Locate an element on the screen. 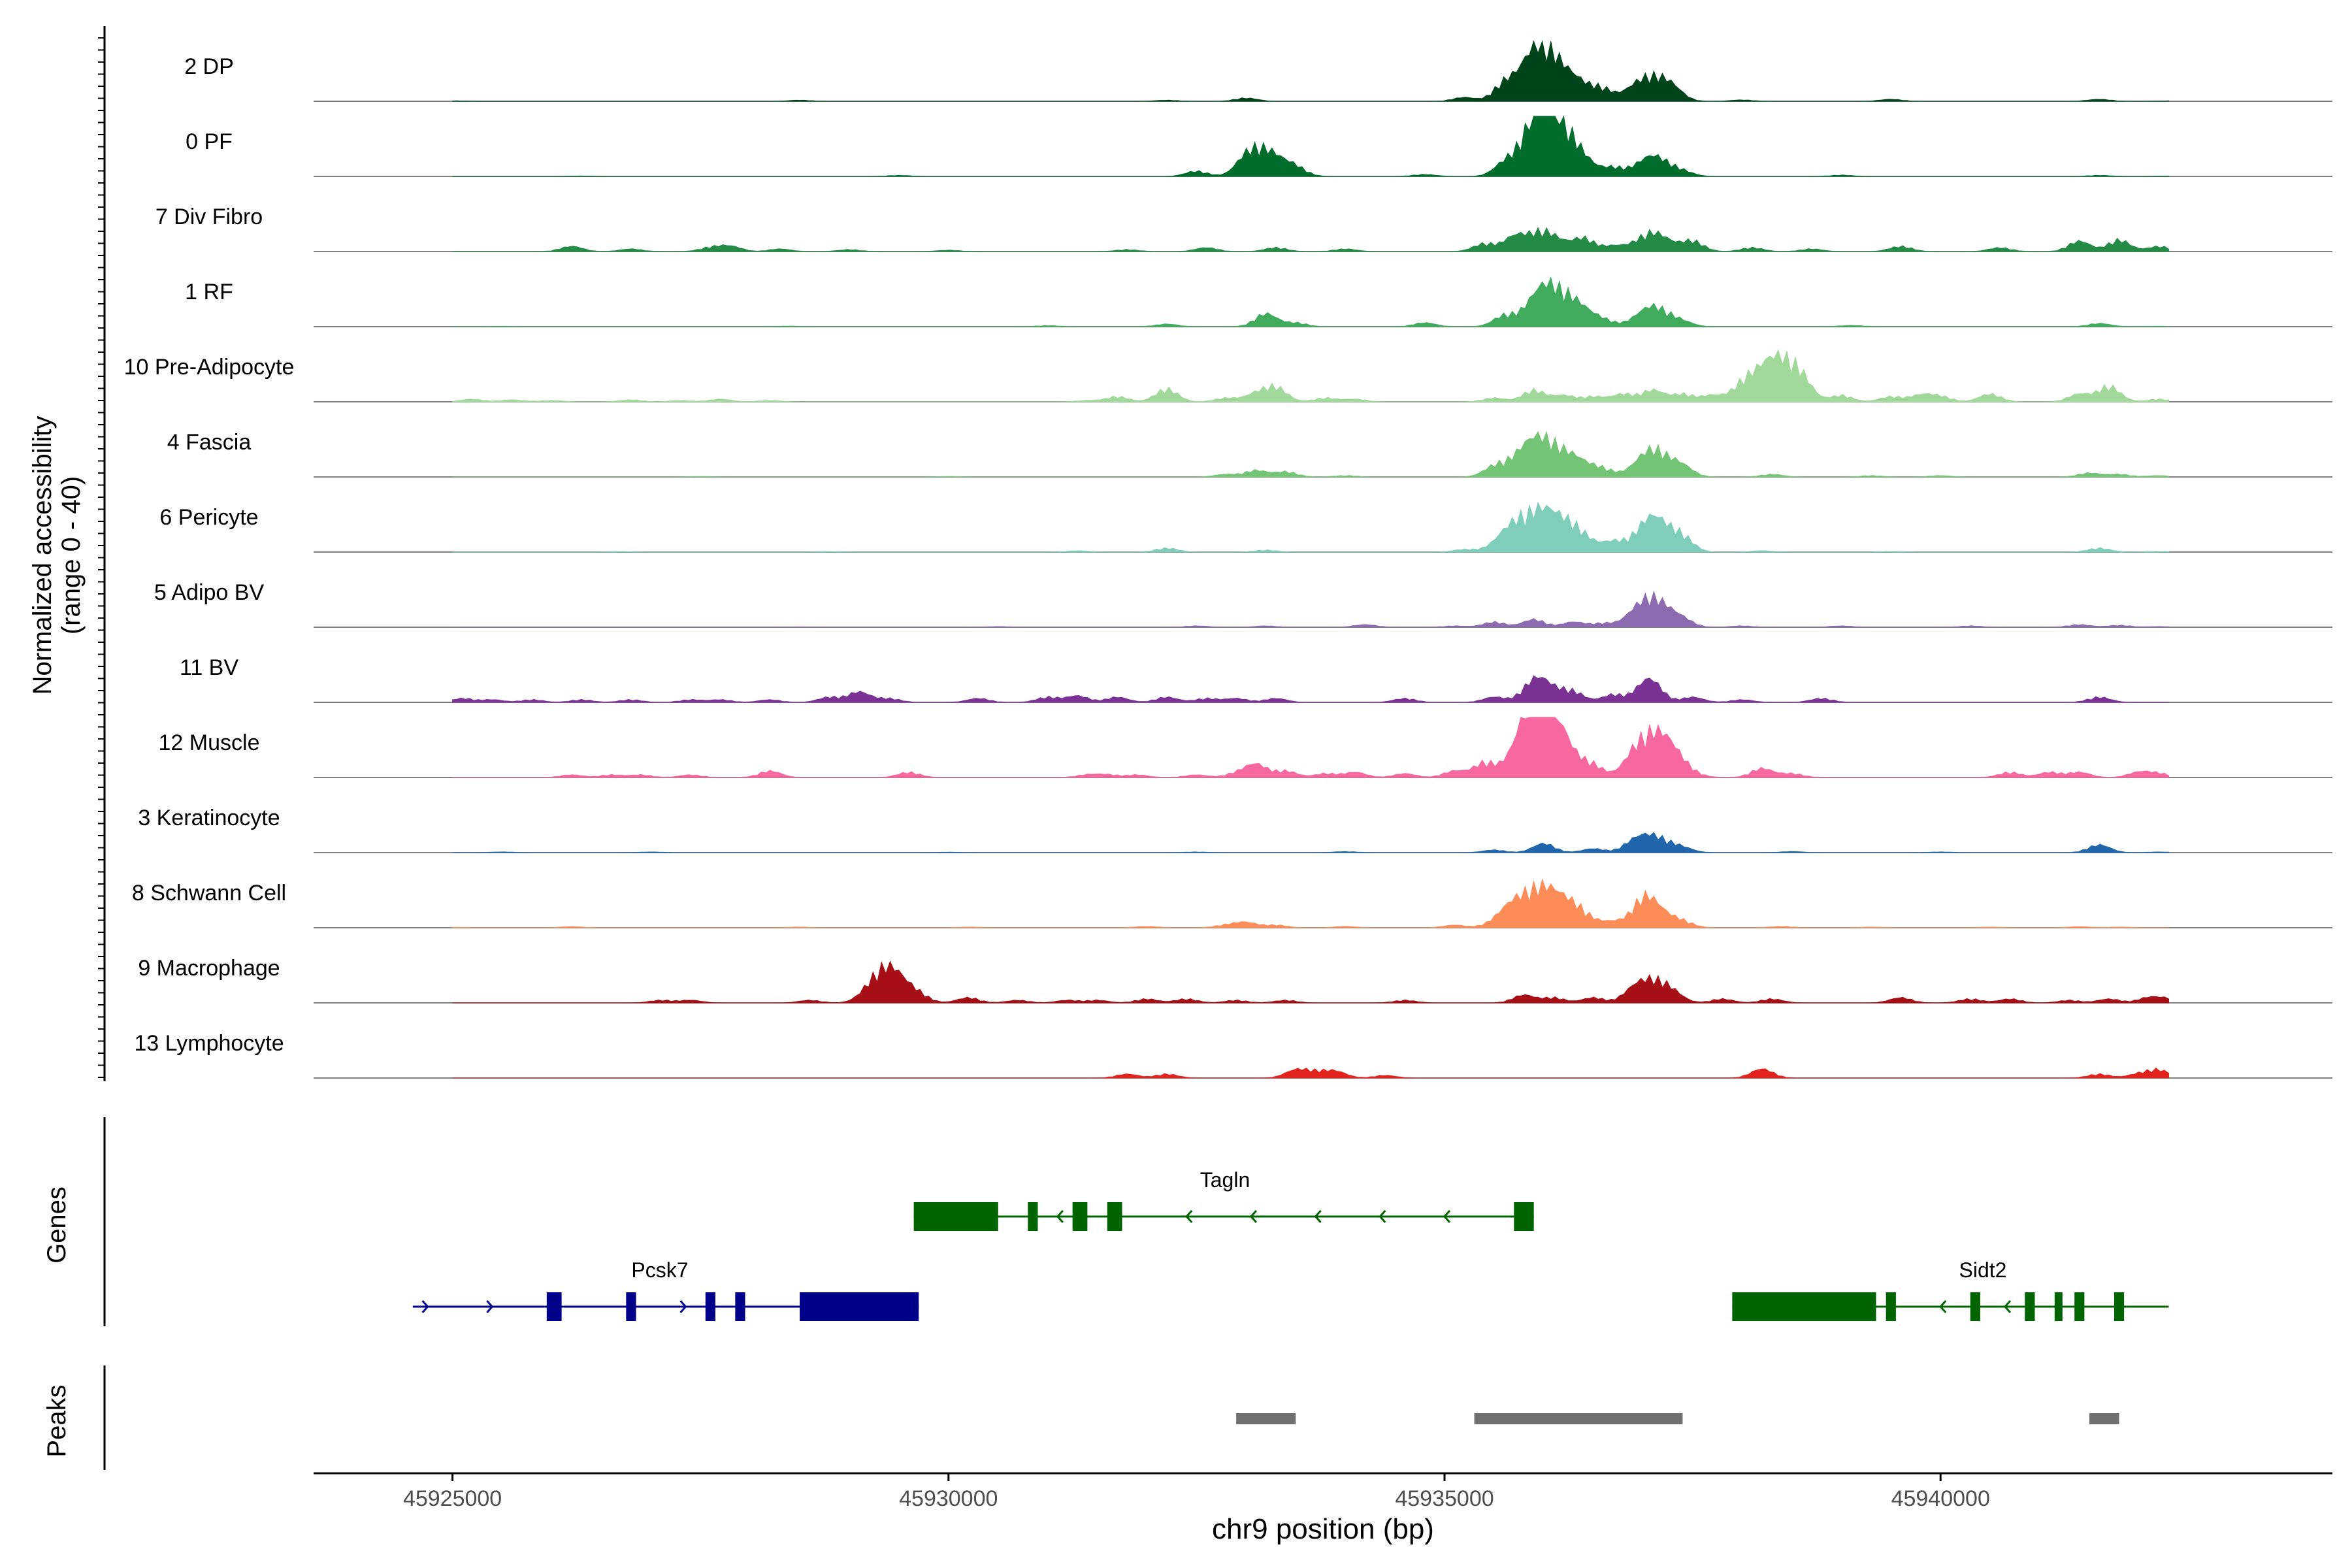 This screenshot has width=2352, height=1568. track-label: 4 Fascia is located at coordinates (209, 442).